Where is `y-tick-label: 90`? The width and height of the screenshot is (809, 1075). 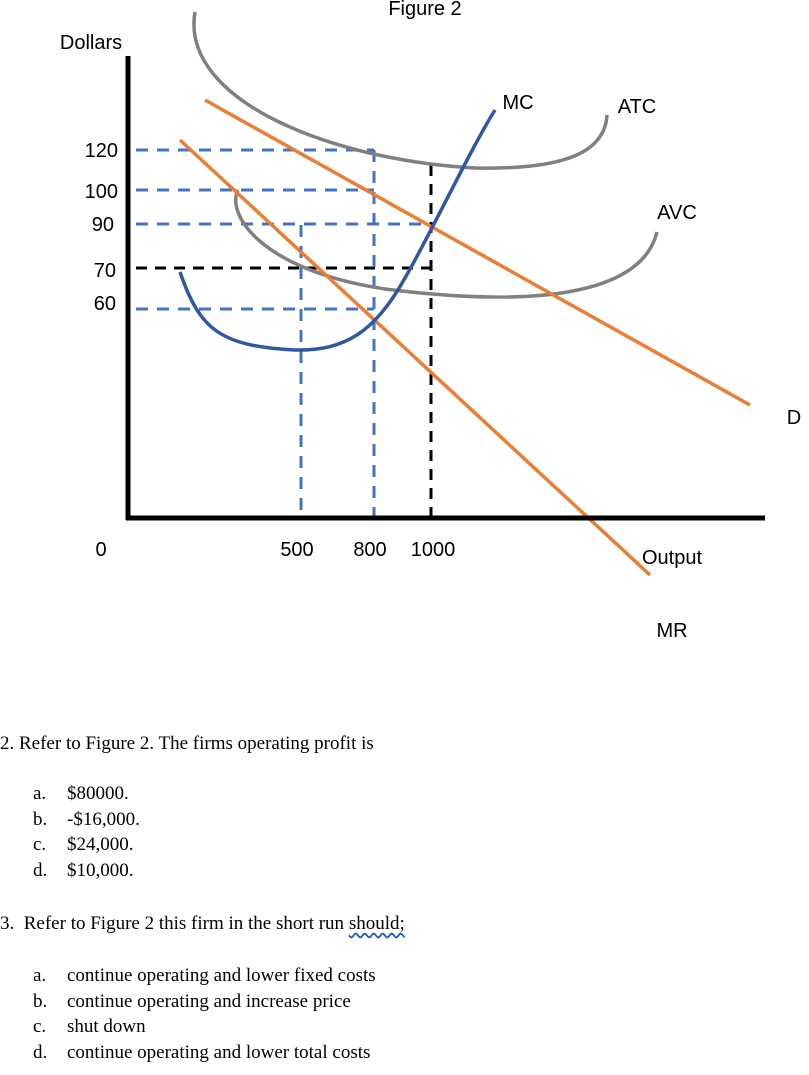 y-tick-label: 90 is located at coordinates (103, 225).